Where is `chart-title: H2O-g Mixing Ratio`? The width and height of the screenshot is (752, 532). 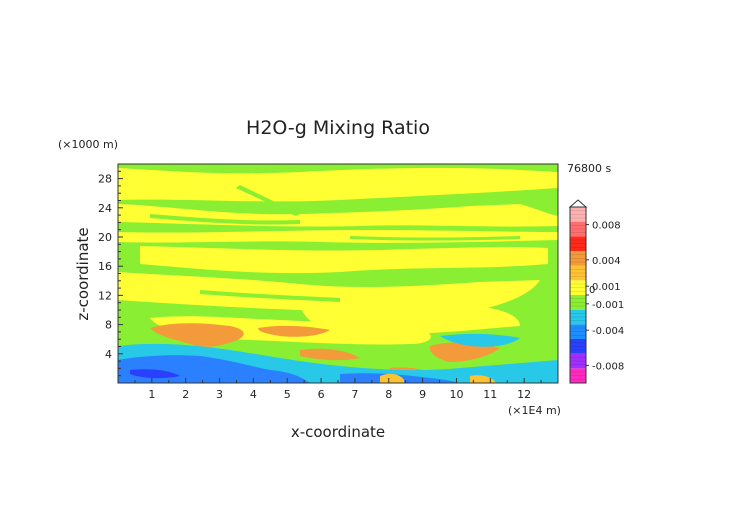 chart-title: H2O-g Mixing Ratio is located at coordinates (338, 128).